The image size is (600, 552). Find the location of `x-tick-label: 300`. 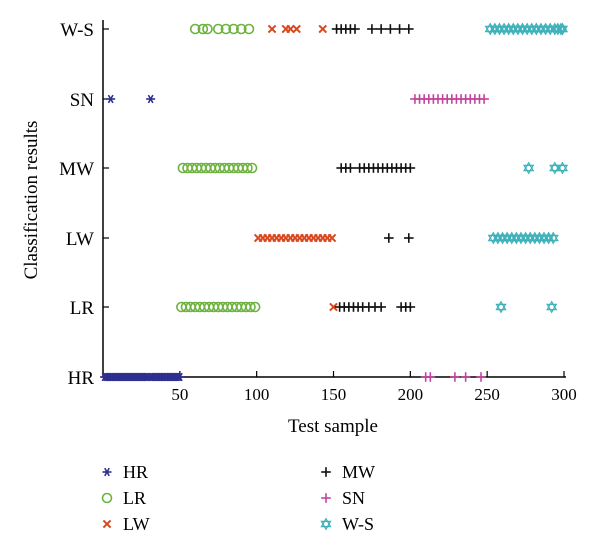

x-tick-label: 300 is located at coordinates (564, 394).